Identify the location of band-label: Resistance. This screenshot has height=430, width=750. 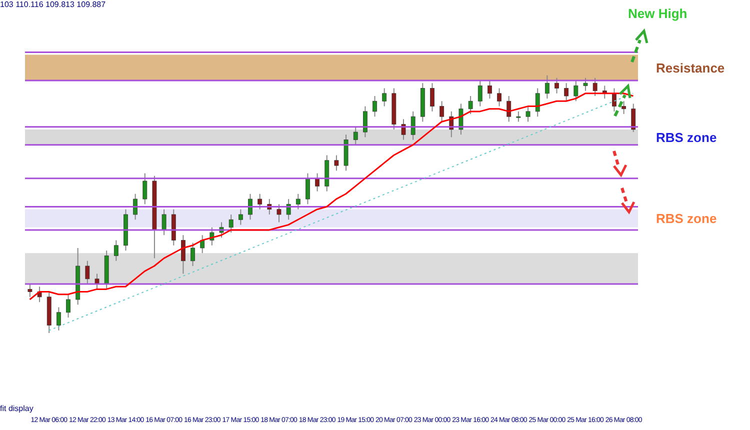
(690, 68).